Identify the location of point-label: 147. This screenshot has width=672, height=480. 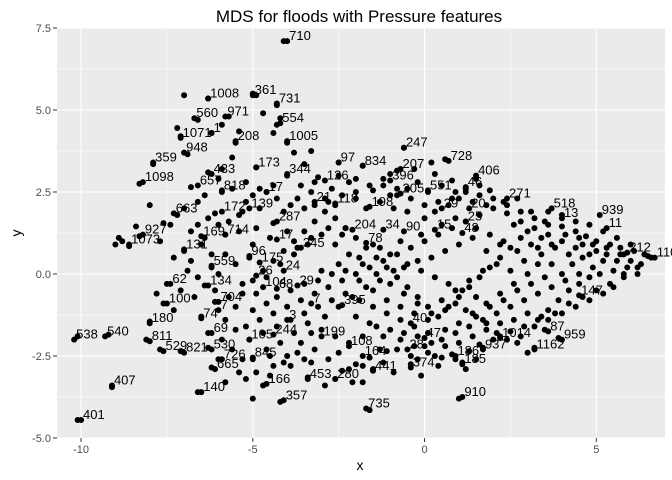
(592, 289).